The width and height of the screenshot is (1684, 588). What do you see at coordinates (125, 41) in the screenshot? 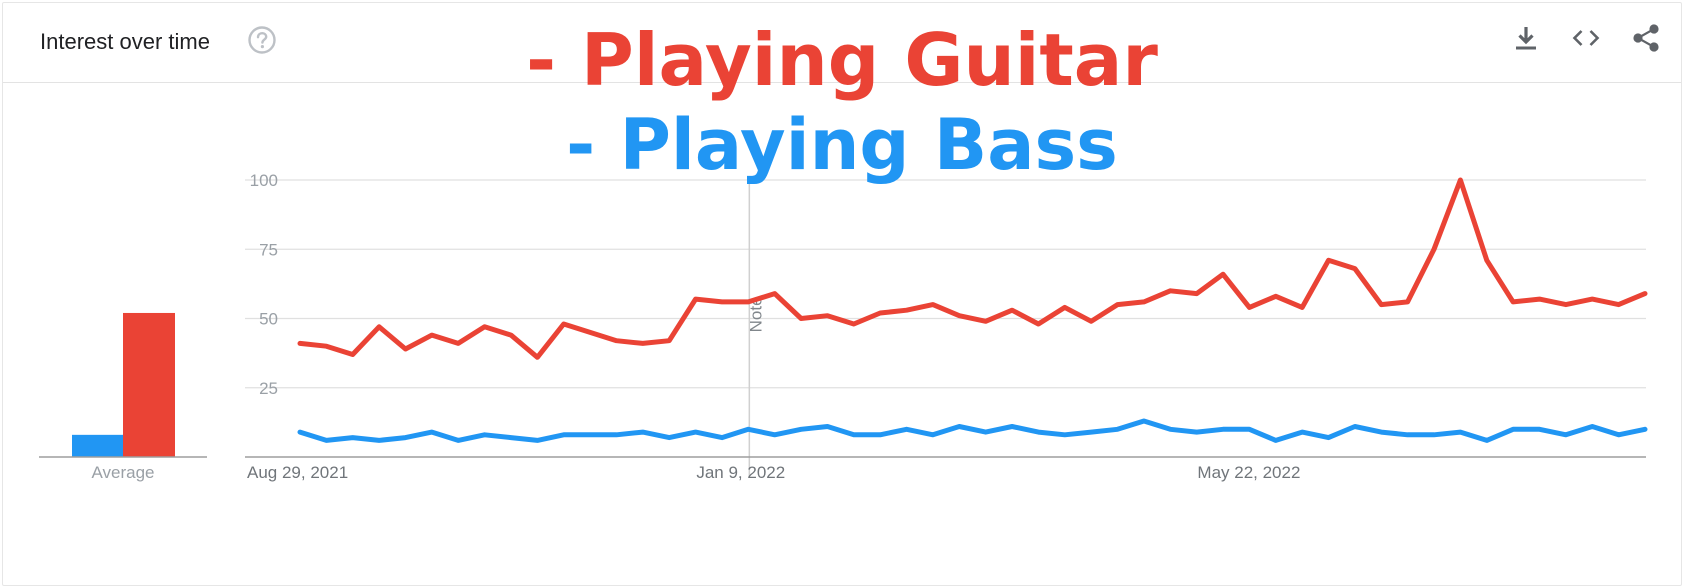
I see `card-title: Interest over time` at bounding box center [125, 41].